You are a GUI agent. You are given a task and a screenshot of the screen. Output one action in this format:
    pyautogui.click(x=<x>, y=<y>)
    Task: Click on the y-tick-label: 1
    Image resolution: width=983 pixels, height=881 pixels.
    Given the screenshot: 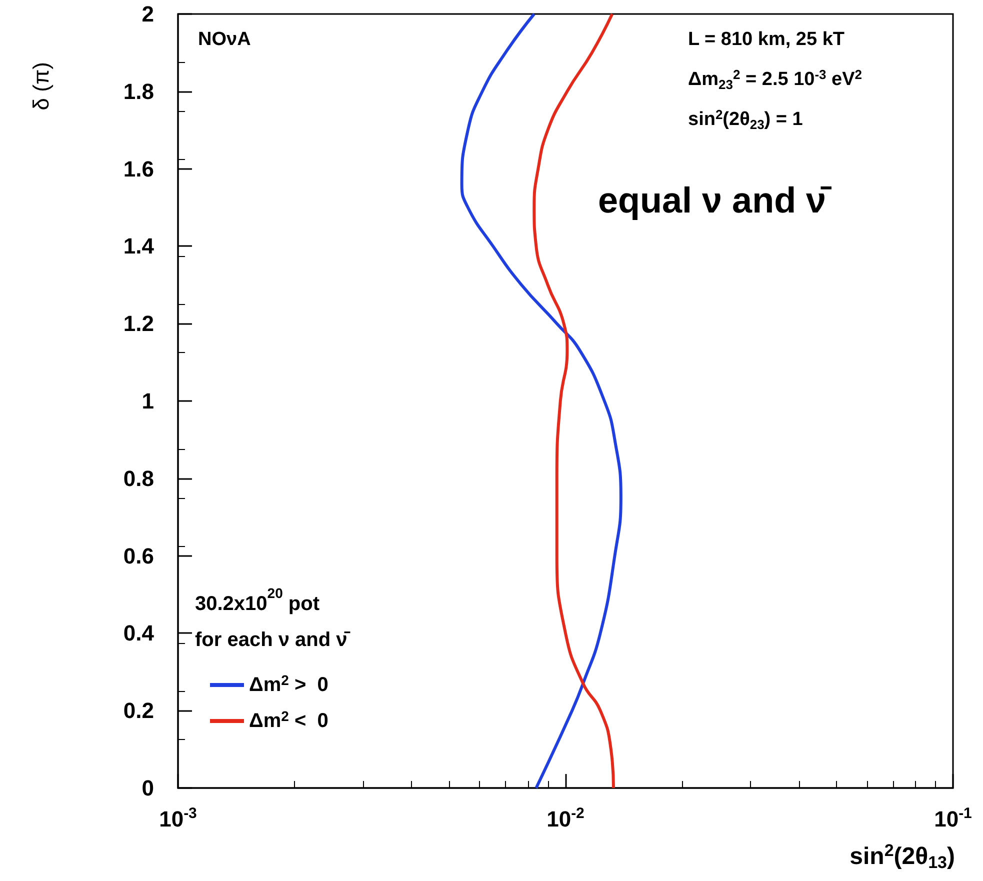 What is the action you would take?
    pyautogui.click(x=148, y=401)
    